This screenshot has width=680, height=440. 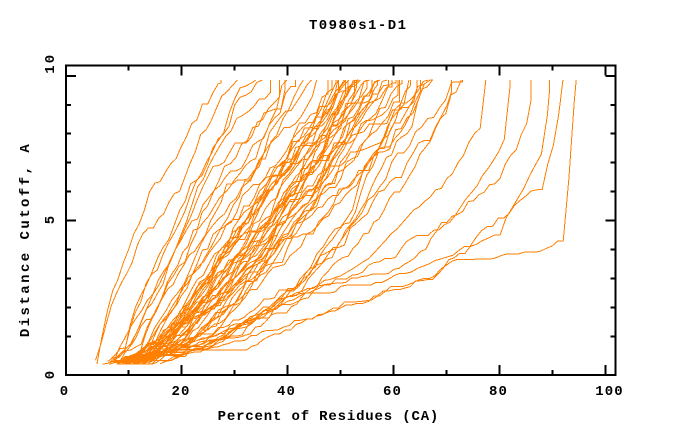 I want to click on svg-text: 60, so click(x=392, y=392).